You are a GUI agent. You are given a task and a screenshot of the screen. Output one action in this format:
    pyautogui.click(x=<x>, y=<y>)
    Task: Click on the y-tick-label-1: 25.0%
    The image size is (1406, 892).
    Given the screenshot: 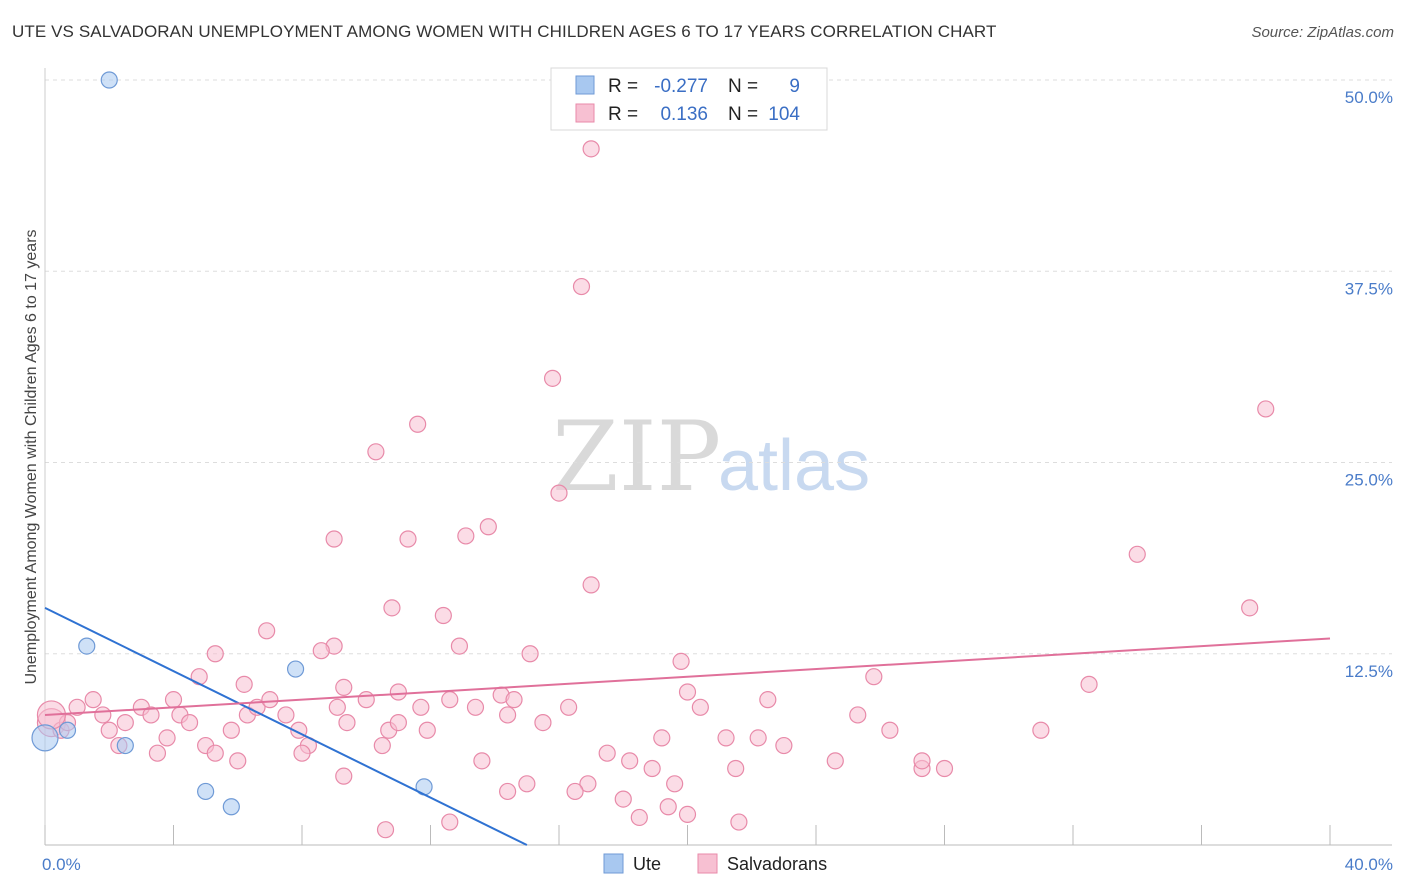 What is the action you would take?
    pyautogui.click(x=1369, y=480)
    